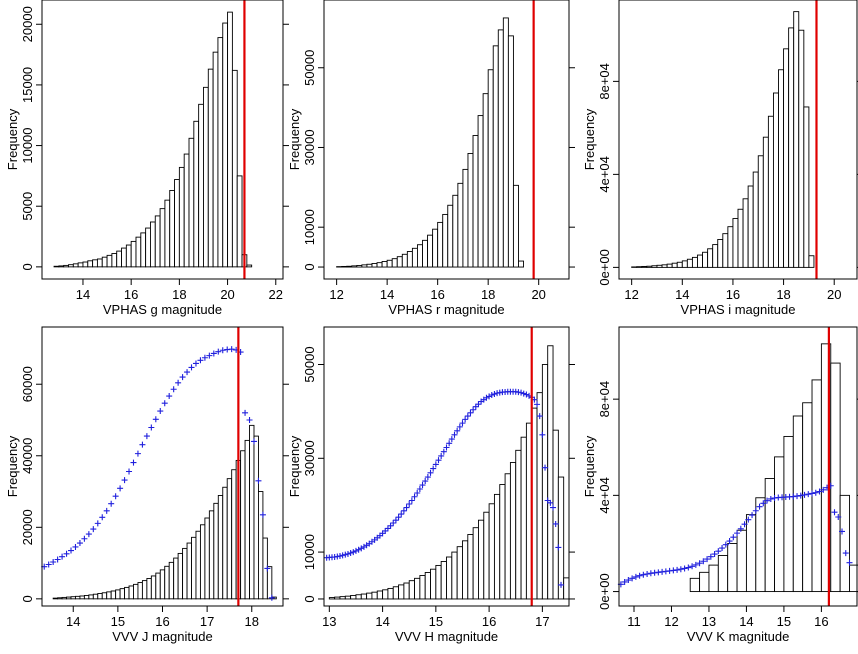 This screenshot has width=858, height=654. I want to click on x-axis-label: VVV K magnitude, so click(738, 636).